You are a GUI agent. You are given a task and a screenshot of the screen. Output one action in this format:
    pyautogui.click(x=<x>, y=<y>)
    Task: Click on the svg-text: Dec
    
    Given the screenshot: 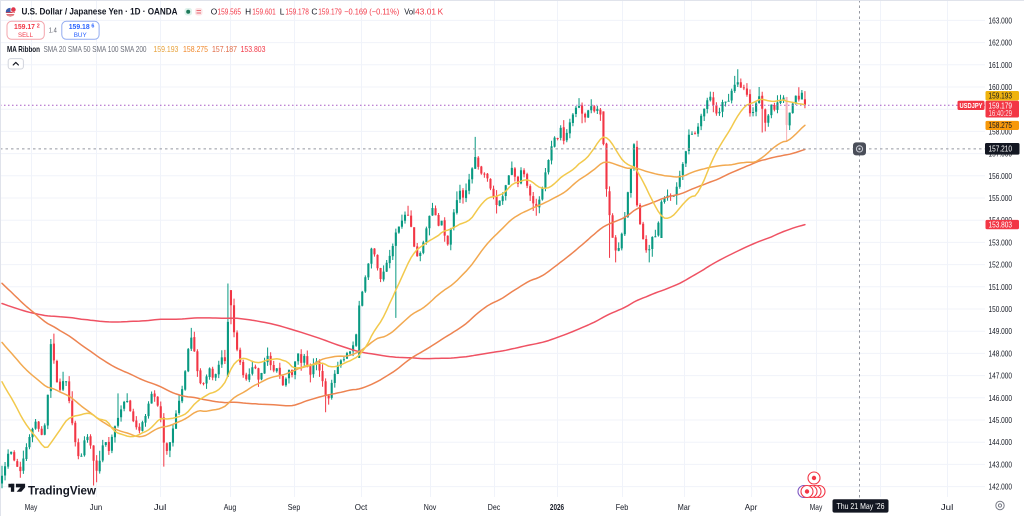 What is the action you would take?
    pyautogui.click(x=494, y=507)
    